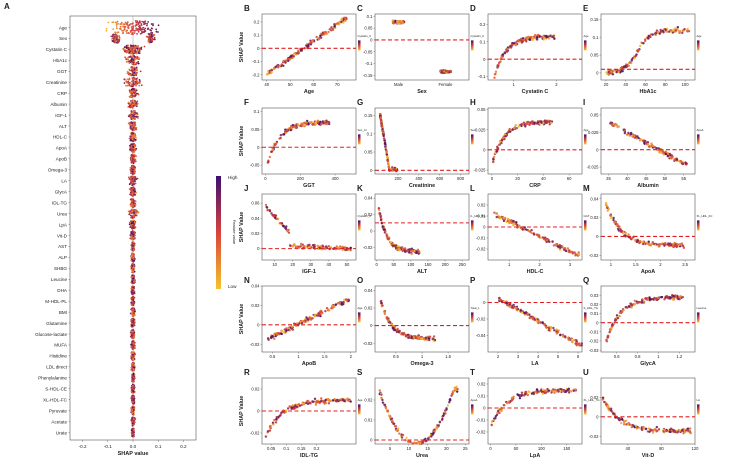 Image resolution: width=732 pixels, height=468 pixels. What do you see at coordinates (482, 76) in the screenshot?
I see `y-tick-label: -0.1` at bounding box center [482, 76].